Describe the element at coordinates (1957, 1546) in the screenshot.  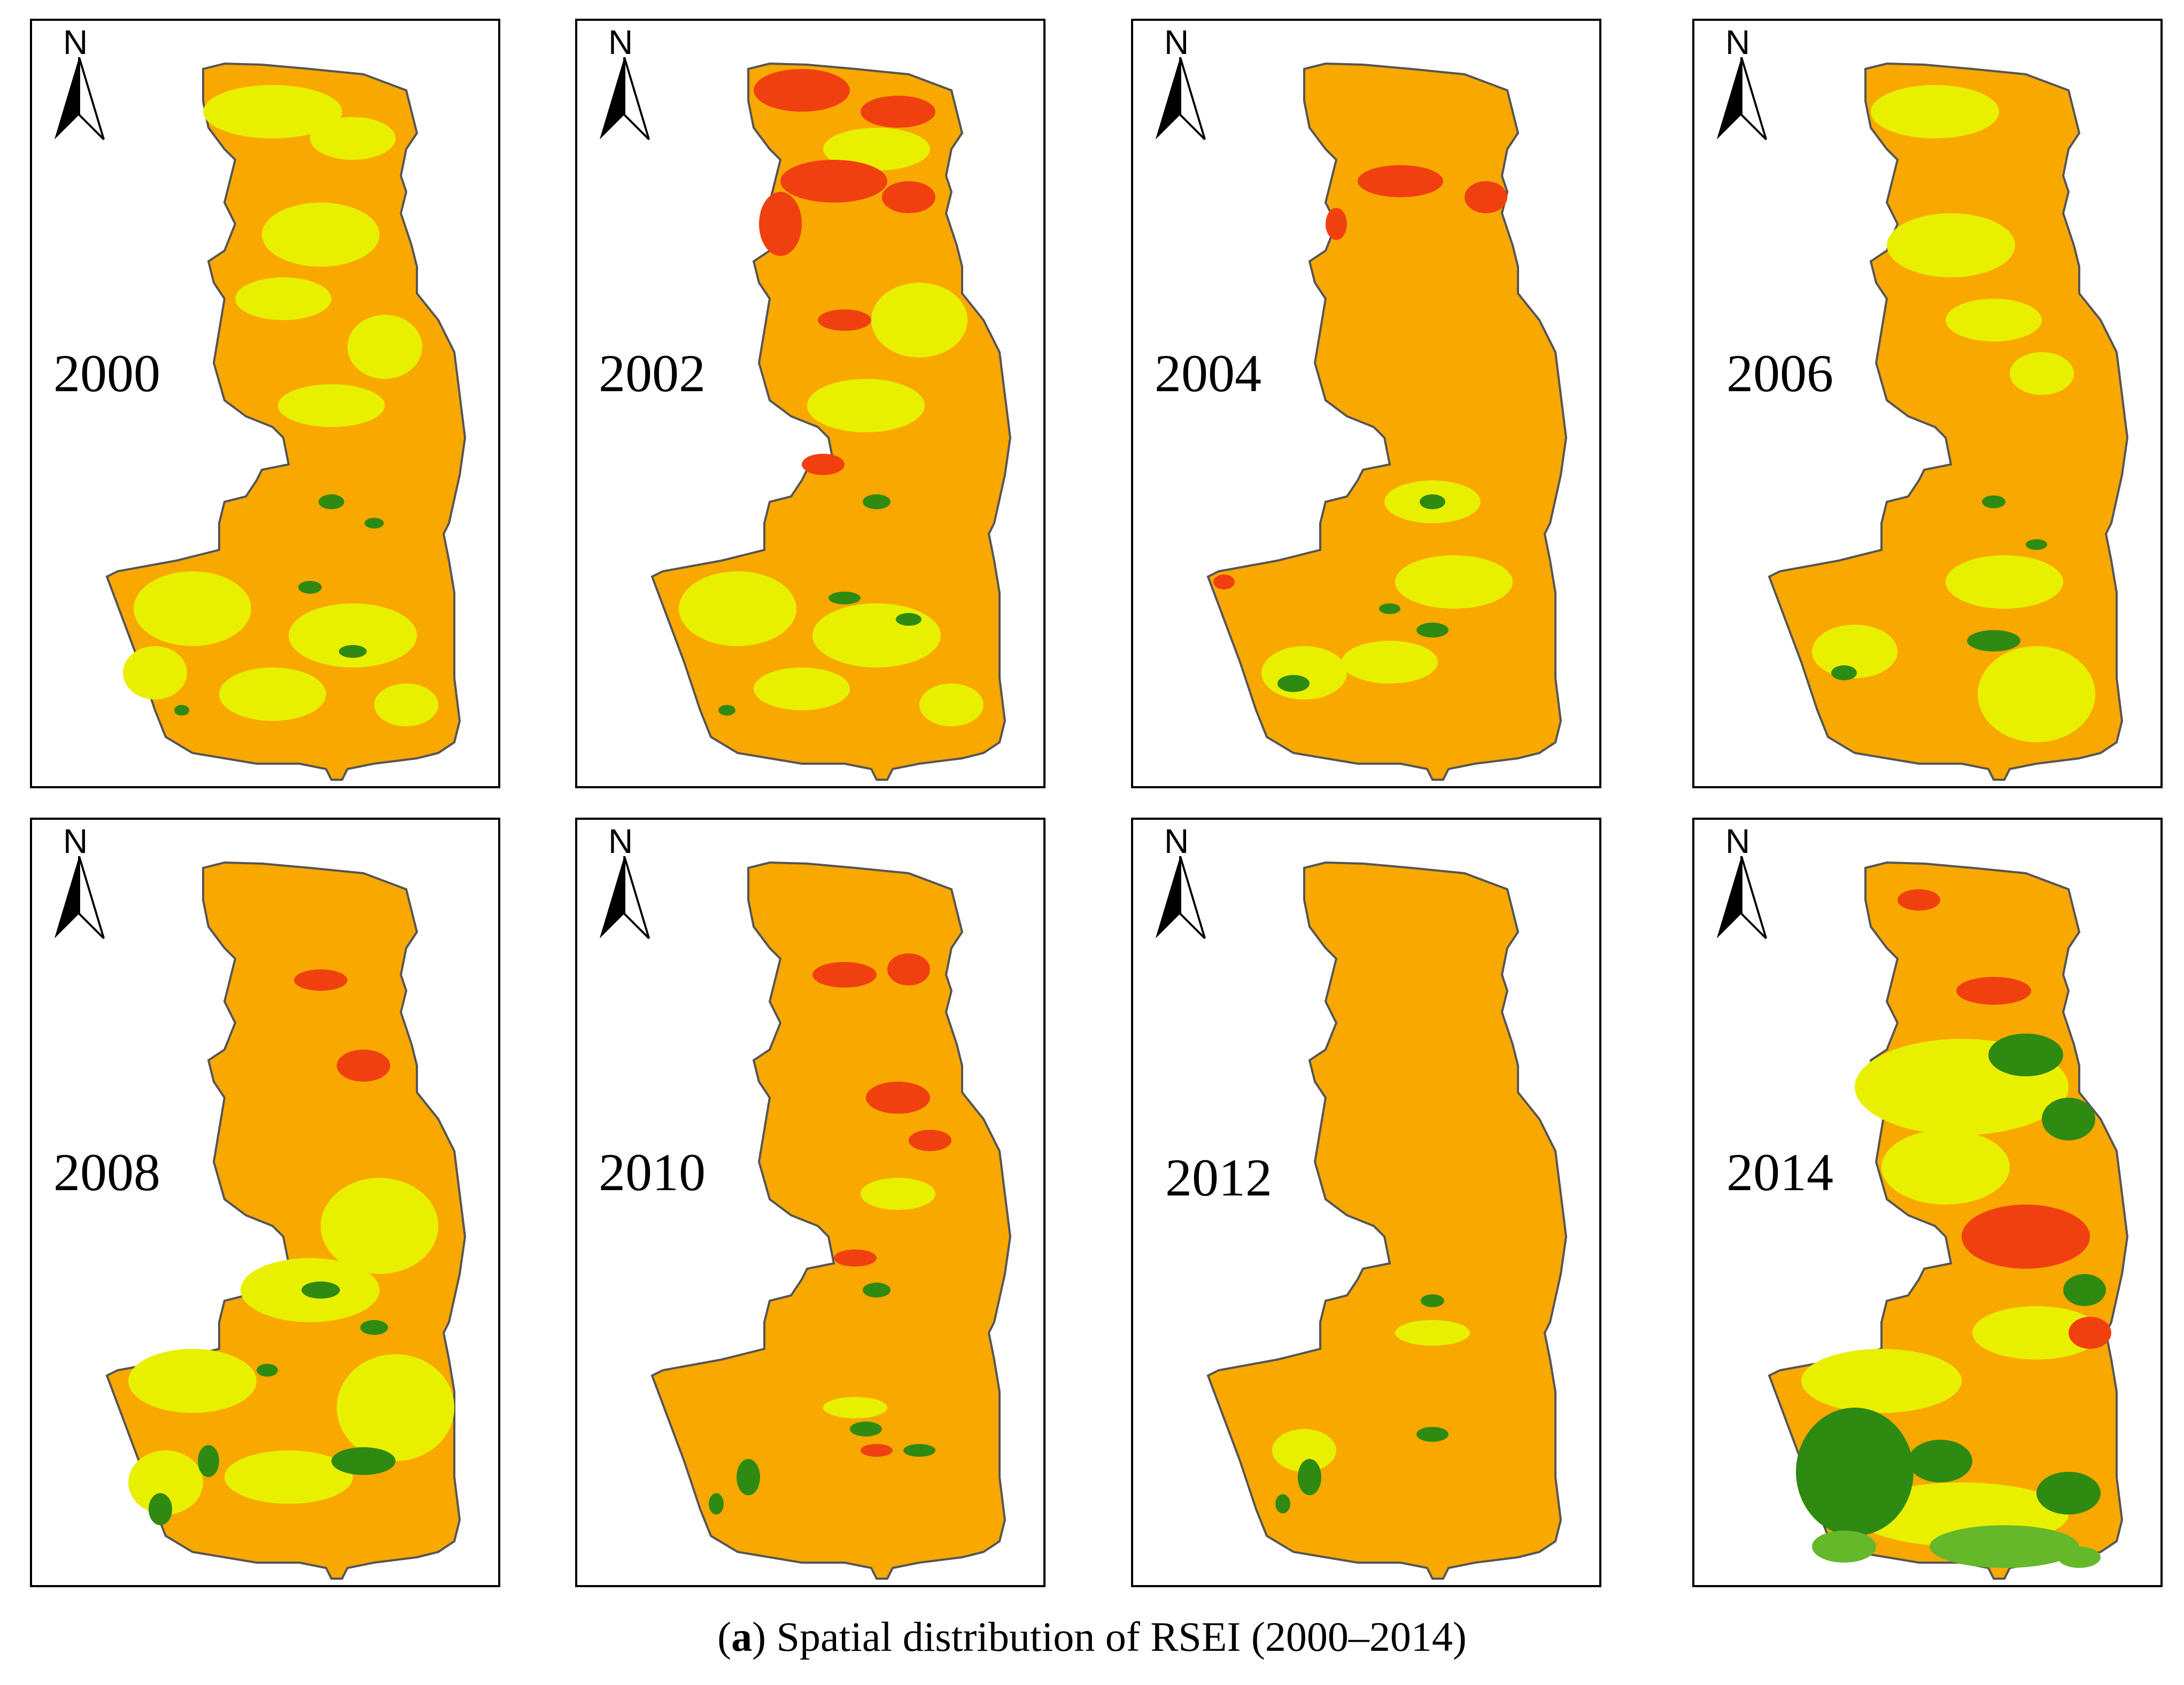
I see `excellent-patches` at that location.